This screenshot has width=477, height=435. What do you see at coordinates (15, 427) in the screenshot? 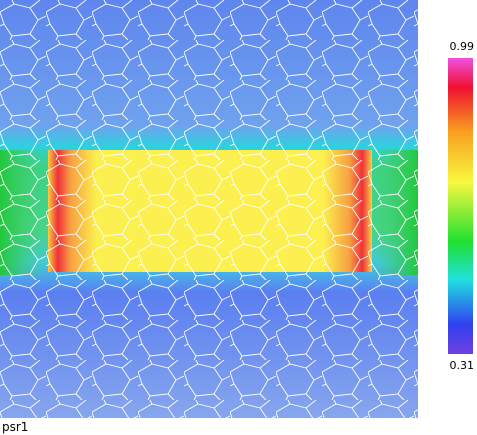
I see `field-label: psr1` at bounding box center [15, 427].